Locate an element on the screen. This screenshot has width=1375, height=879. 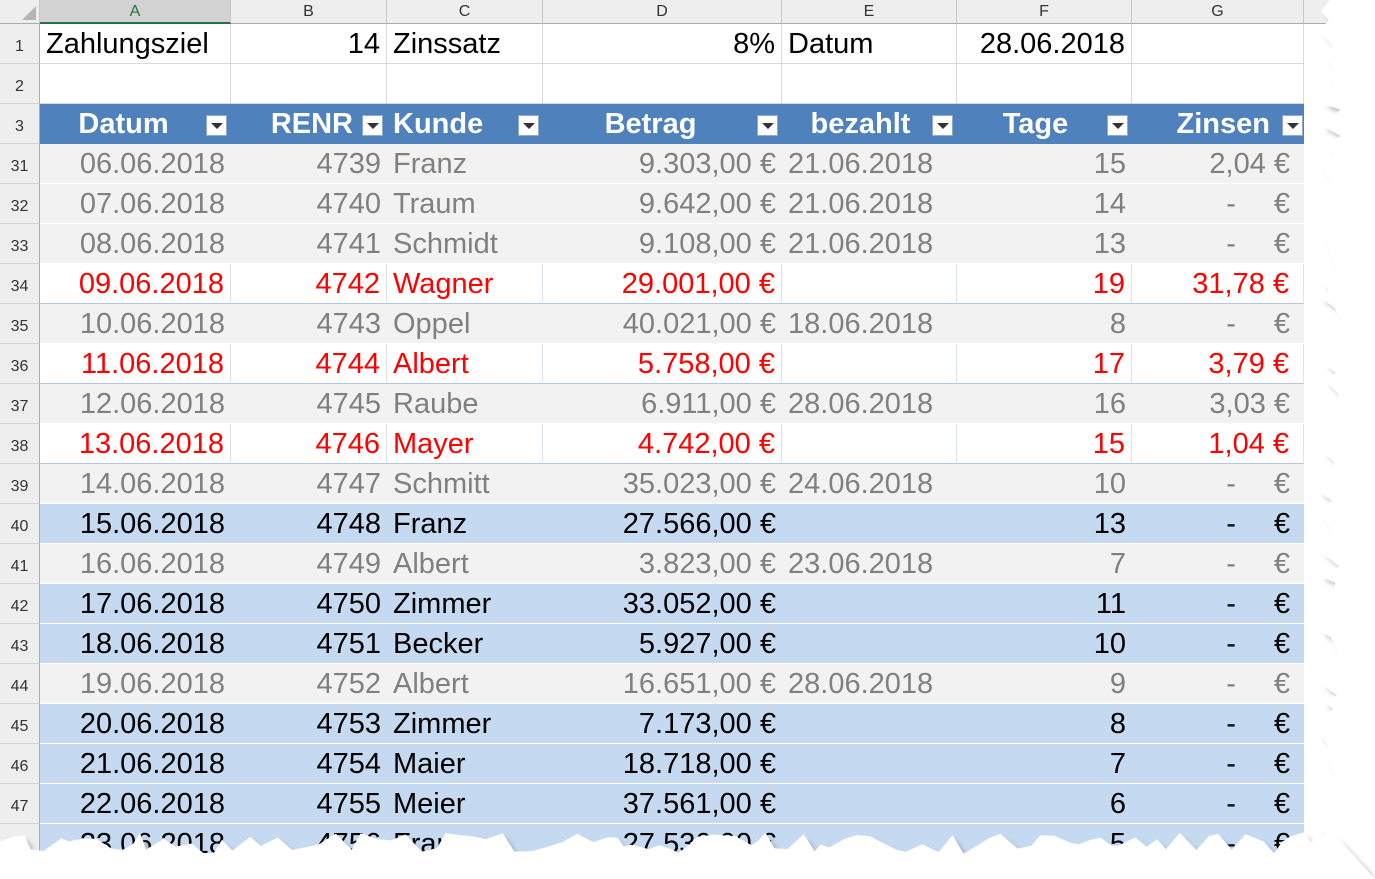
datum-cell: 09.06.2018 is located at coordinates (135, 284).